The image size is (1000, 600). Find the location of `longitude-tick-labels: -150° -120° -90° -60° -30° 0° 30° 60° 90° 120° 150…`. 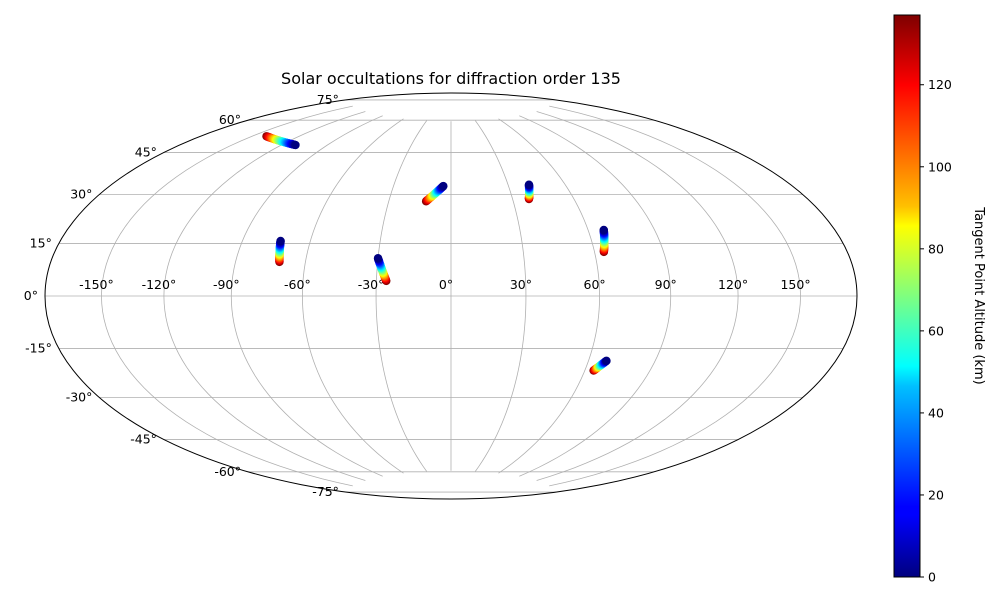

longitude-tick-labels: -150° -120° -90° -60° -30° 0° 30° 60° 90° 120° 150… is located at coordinates (444, 284).